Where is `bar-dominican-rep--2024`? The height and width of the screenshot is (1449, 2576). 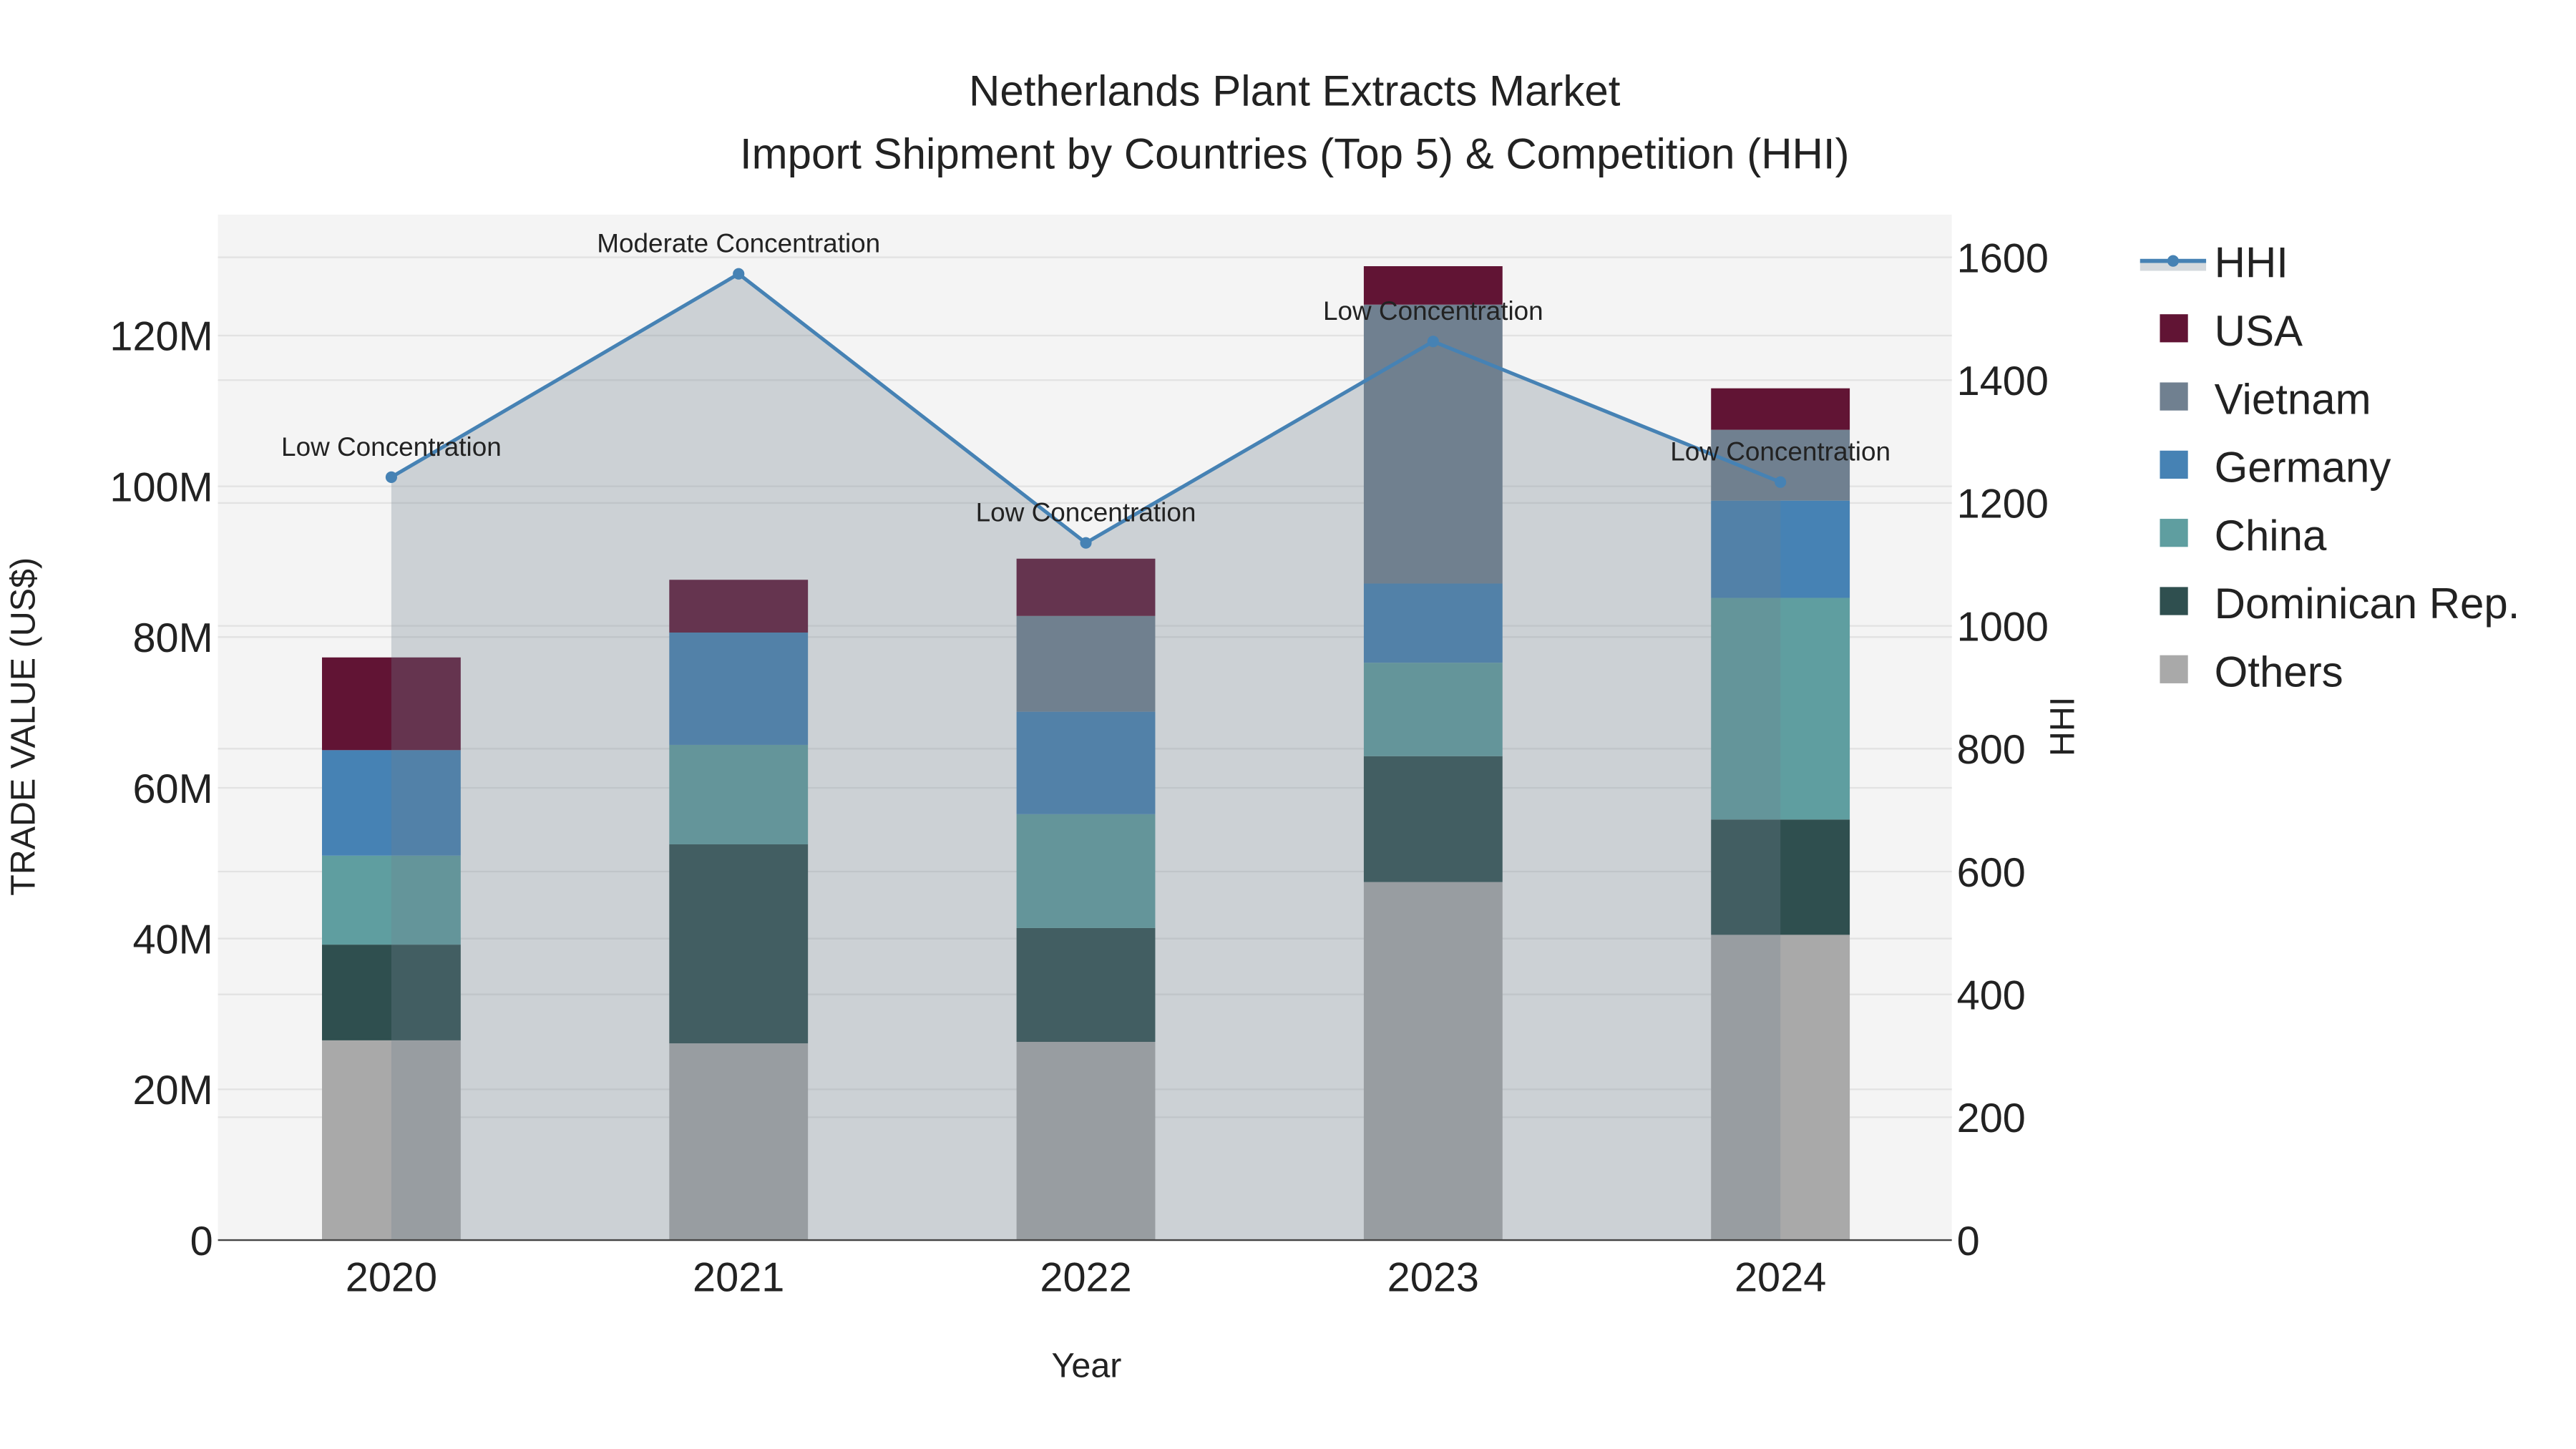
bar-dominican-rep--2024 is located at coordinates (1780, 877).